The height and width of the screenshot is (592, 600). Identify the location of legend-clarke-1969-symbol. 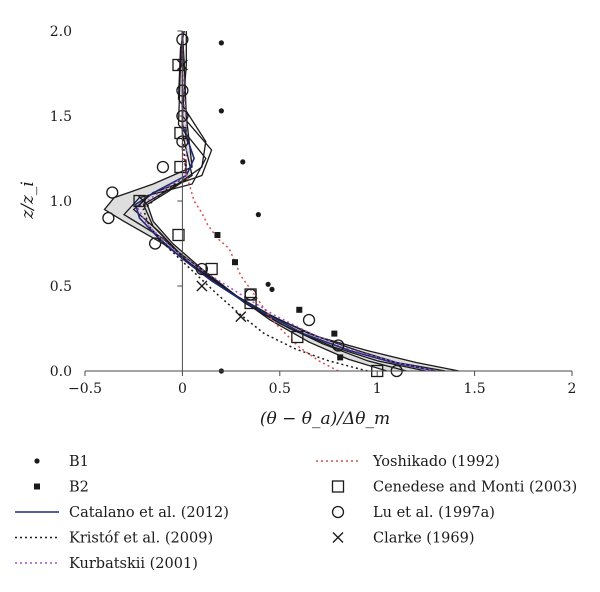
(338, 537).